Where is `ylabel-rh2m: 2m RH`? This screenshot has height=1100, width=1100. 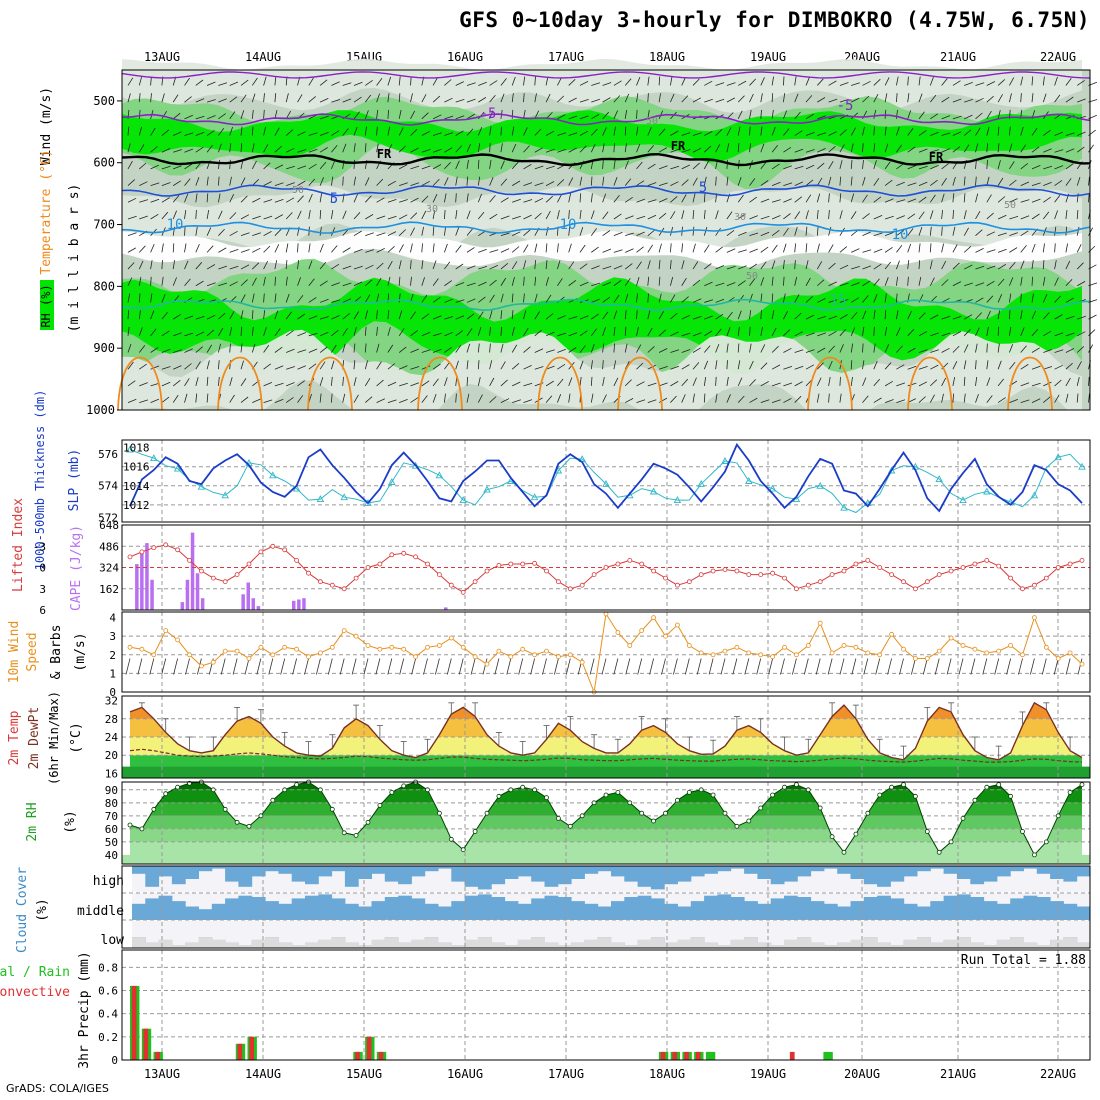
ylabel-rh2m: 2m RH is located at coordinates (32, 821).